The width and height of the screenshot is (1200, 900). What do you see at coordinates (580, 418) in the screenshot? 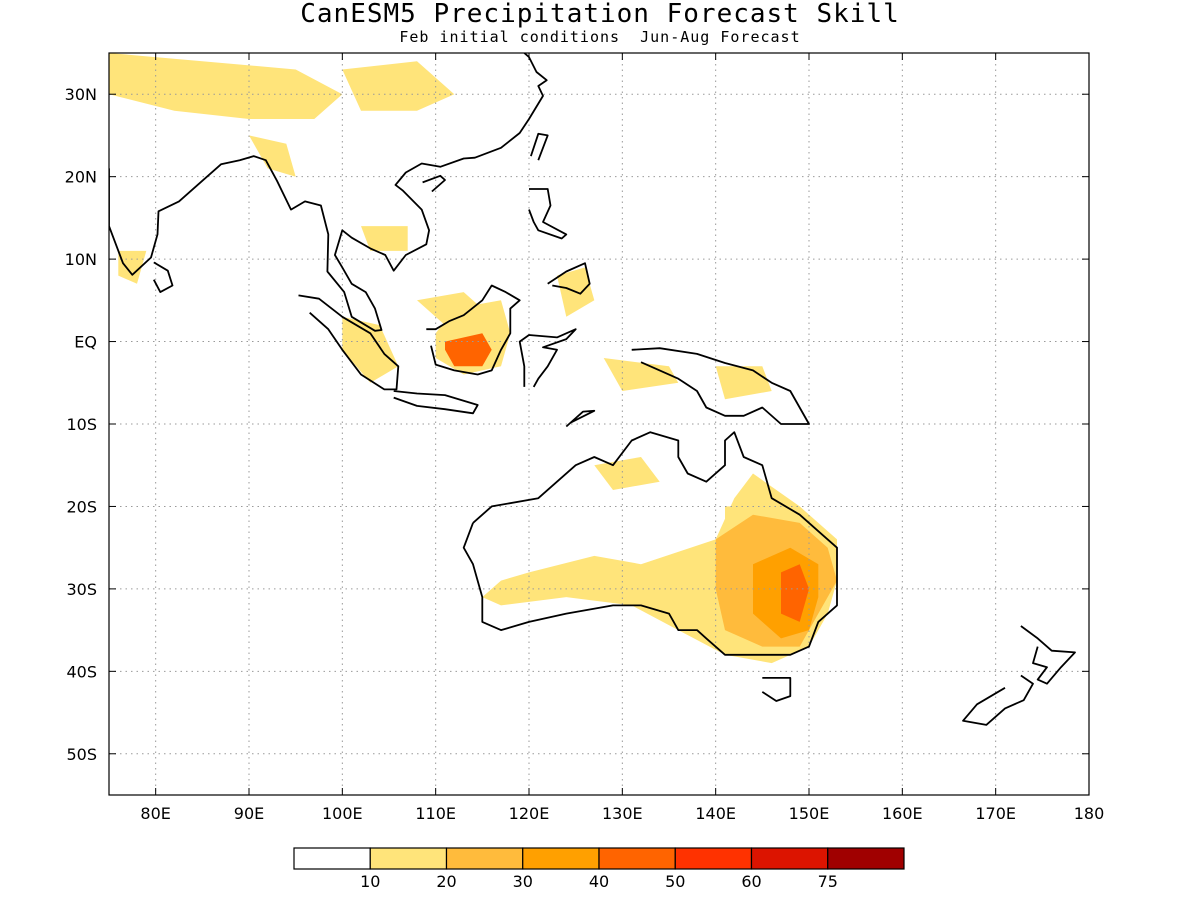
I see `coastline-timor` at bounding box center [580, 418].